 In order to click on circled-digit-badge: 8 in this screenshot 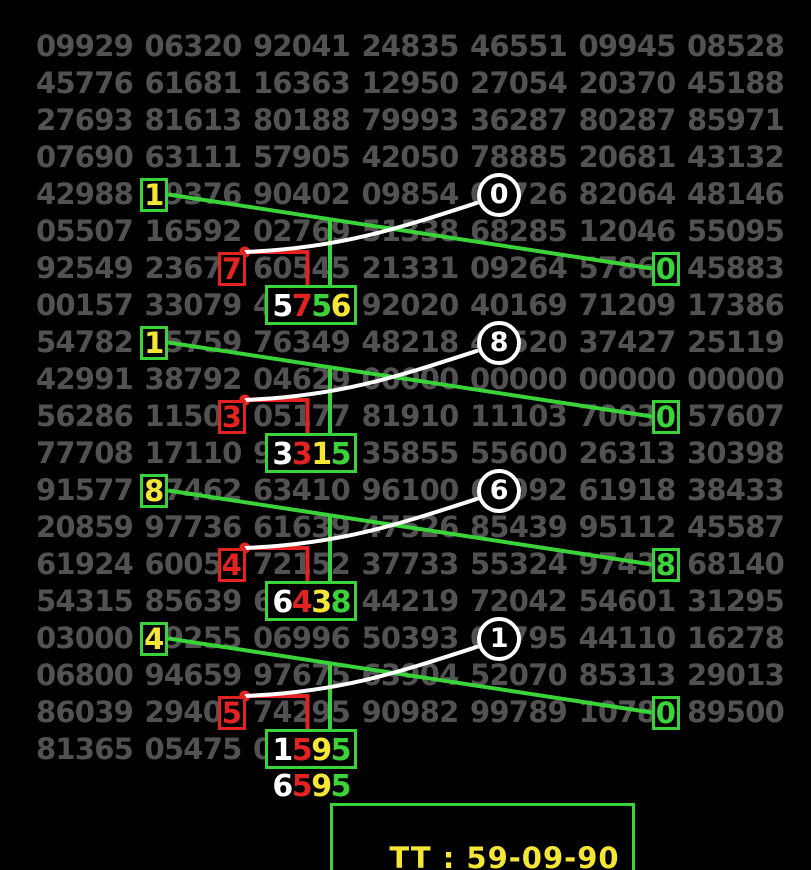, I will do `click(499, 342)`.